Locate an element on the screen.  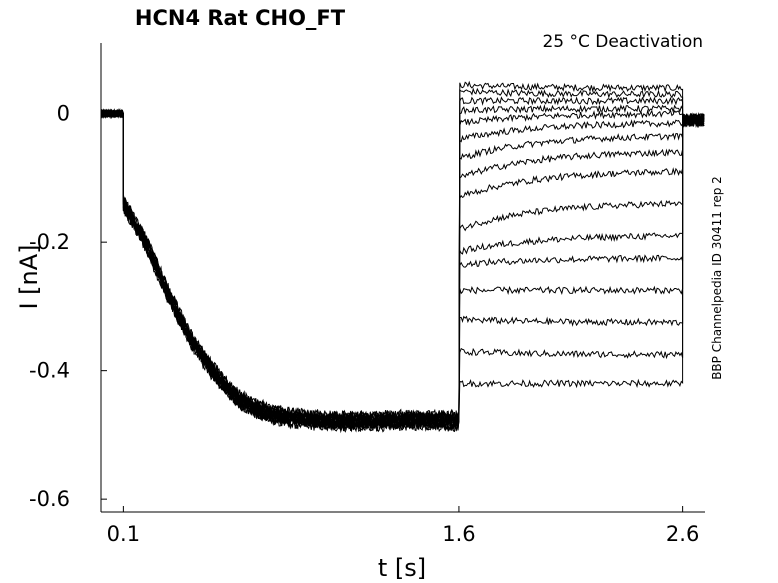
y-tick-label: -0.6 is located at coordinates (49, 499).